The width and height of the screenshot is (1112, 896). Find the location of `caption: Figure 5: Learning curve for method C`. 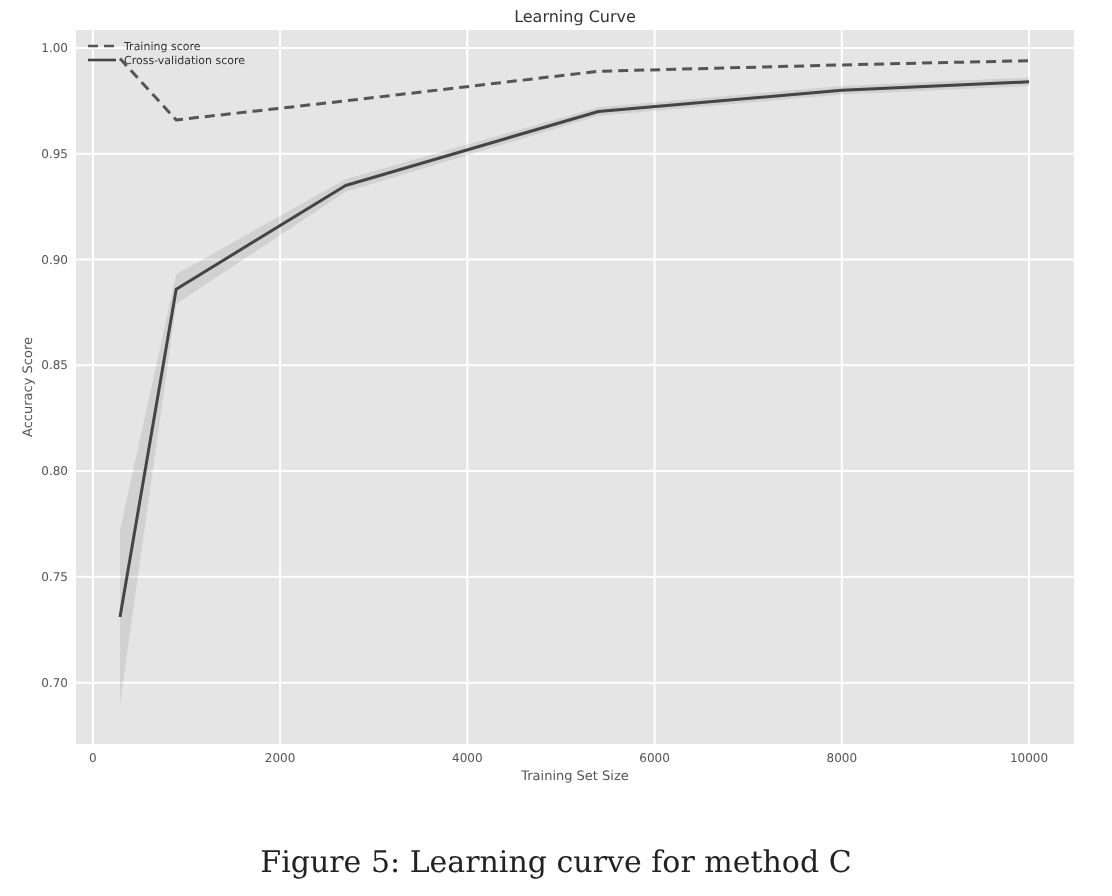

caption: Figure 5: Learning curve for method C is located at coordinates (556, 862).